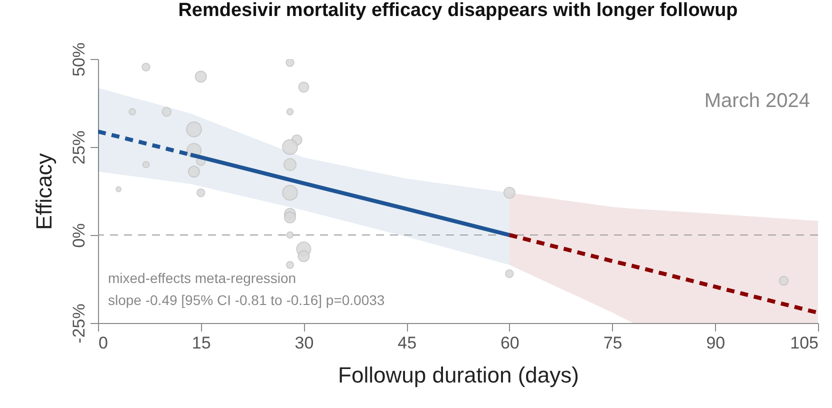 This screenshot has width=832, height=408. Describe the element at coordinates (44, 191) in the screenshot. I see `y-axis-title: Efficacy` at that location.